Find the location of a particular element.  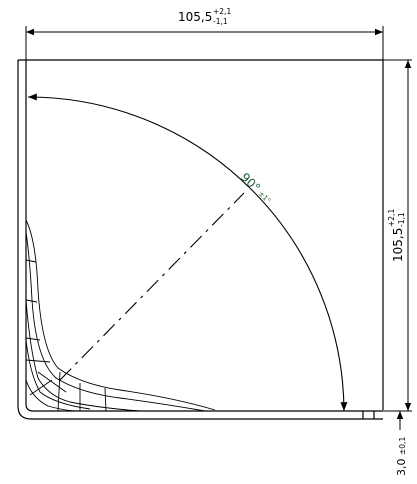

top-dimension-tol-upper: +2,1 is located at coordinates (222, 11).